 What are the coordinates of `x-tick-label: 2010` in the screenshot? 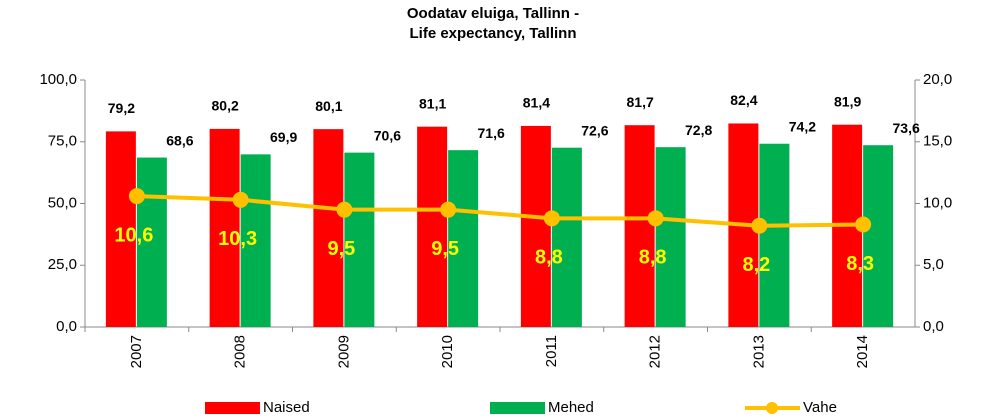 It's located at (447, 351).